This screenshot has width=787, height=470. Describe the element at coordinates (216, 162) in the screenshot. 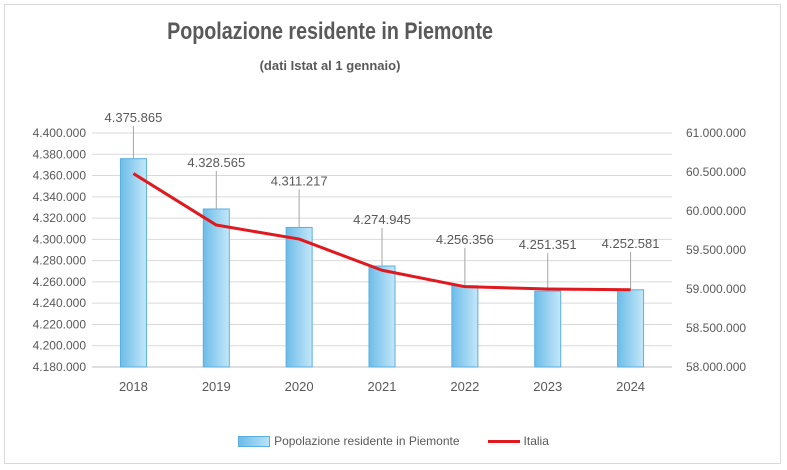

I see `data-label: 4.328.565` at that location.